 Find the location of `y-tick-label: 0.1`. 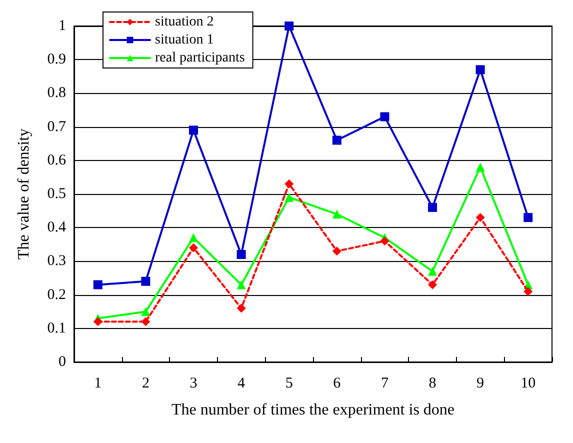

y-tick-label: 0.1 is located at coordinates (56, 328).